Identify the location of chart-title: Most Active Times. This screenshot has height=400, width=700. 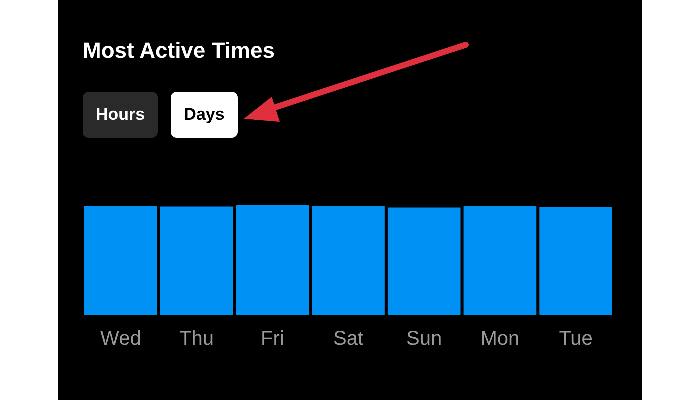
(179, 51).